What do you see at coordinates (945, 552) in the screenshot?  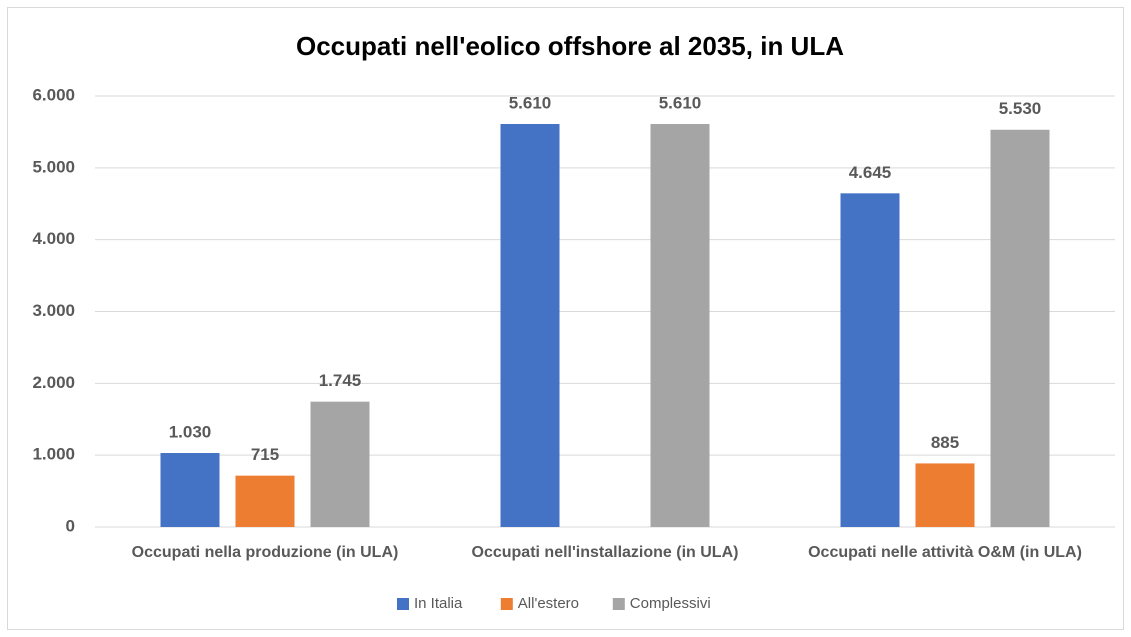 I see `x-tick-label: Occupati nelle attività O&M (in ULA)` at bounding box center [945, 552].